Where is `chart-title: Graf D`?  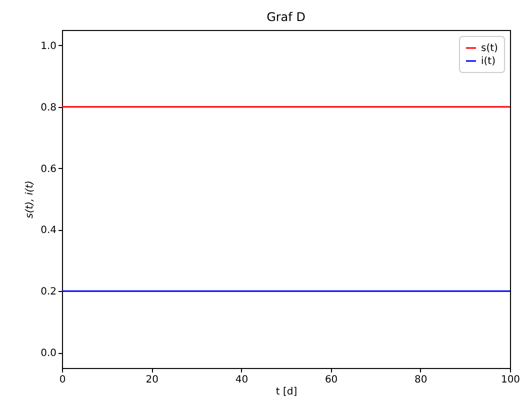 chart-title: Graf D is located at coordinates (286, 17).